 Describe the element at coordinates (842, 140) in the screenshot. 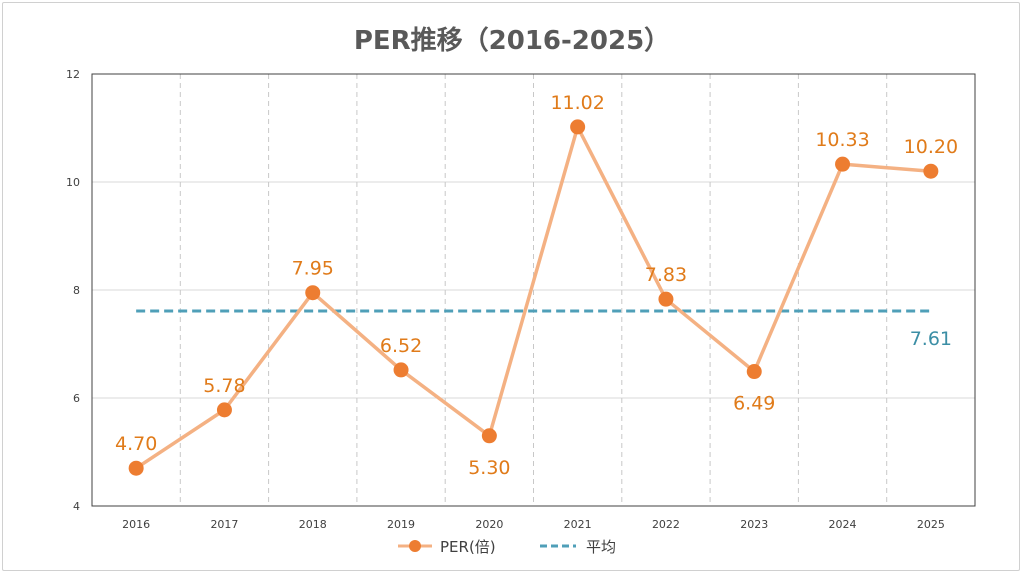

I see `data-label: 10.33` at that location.